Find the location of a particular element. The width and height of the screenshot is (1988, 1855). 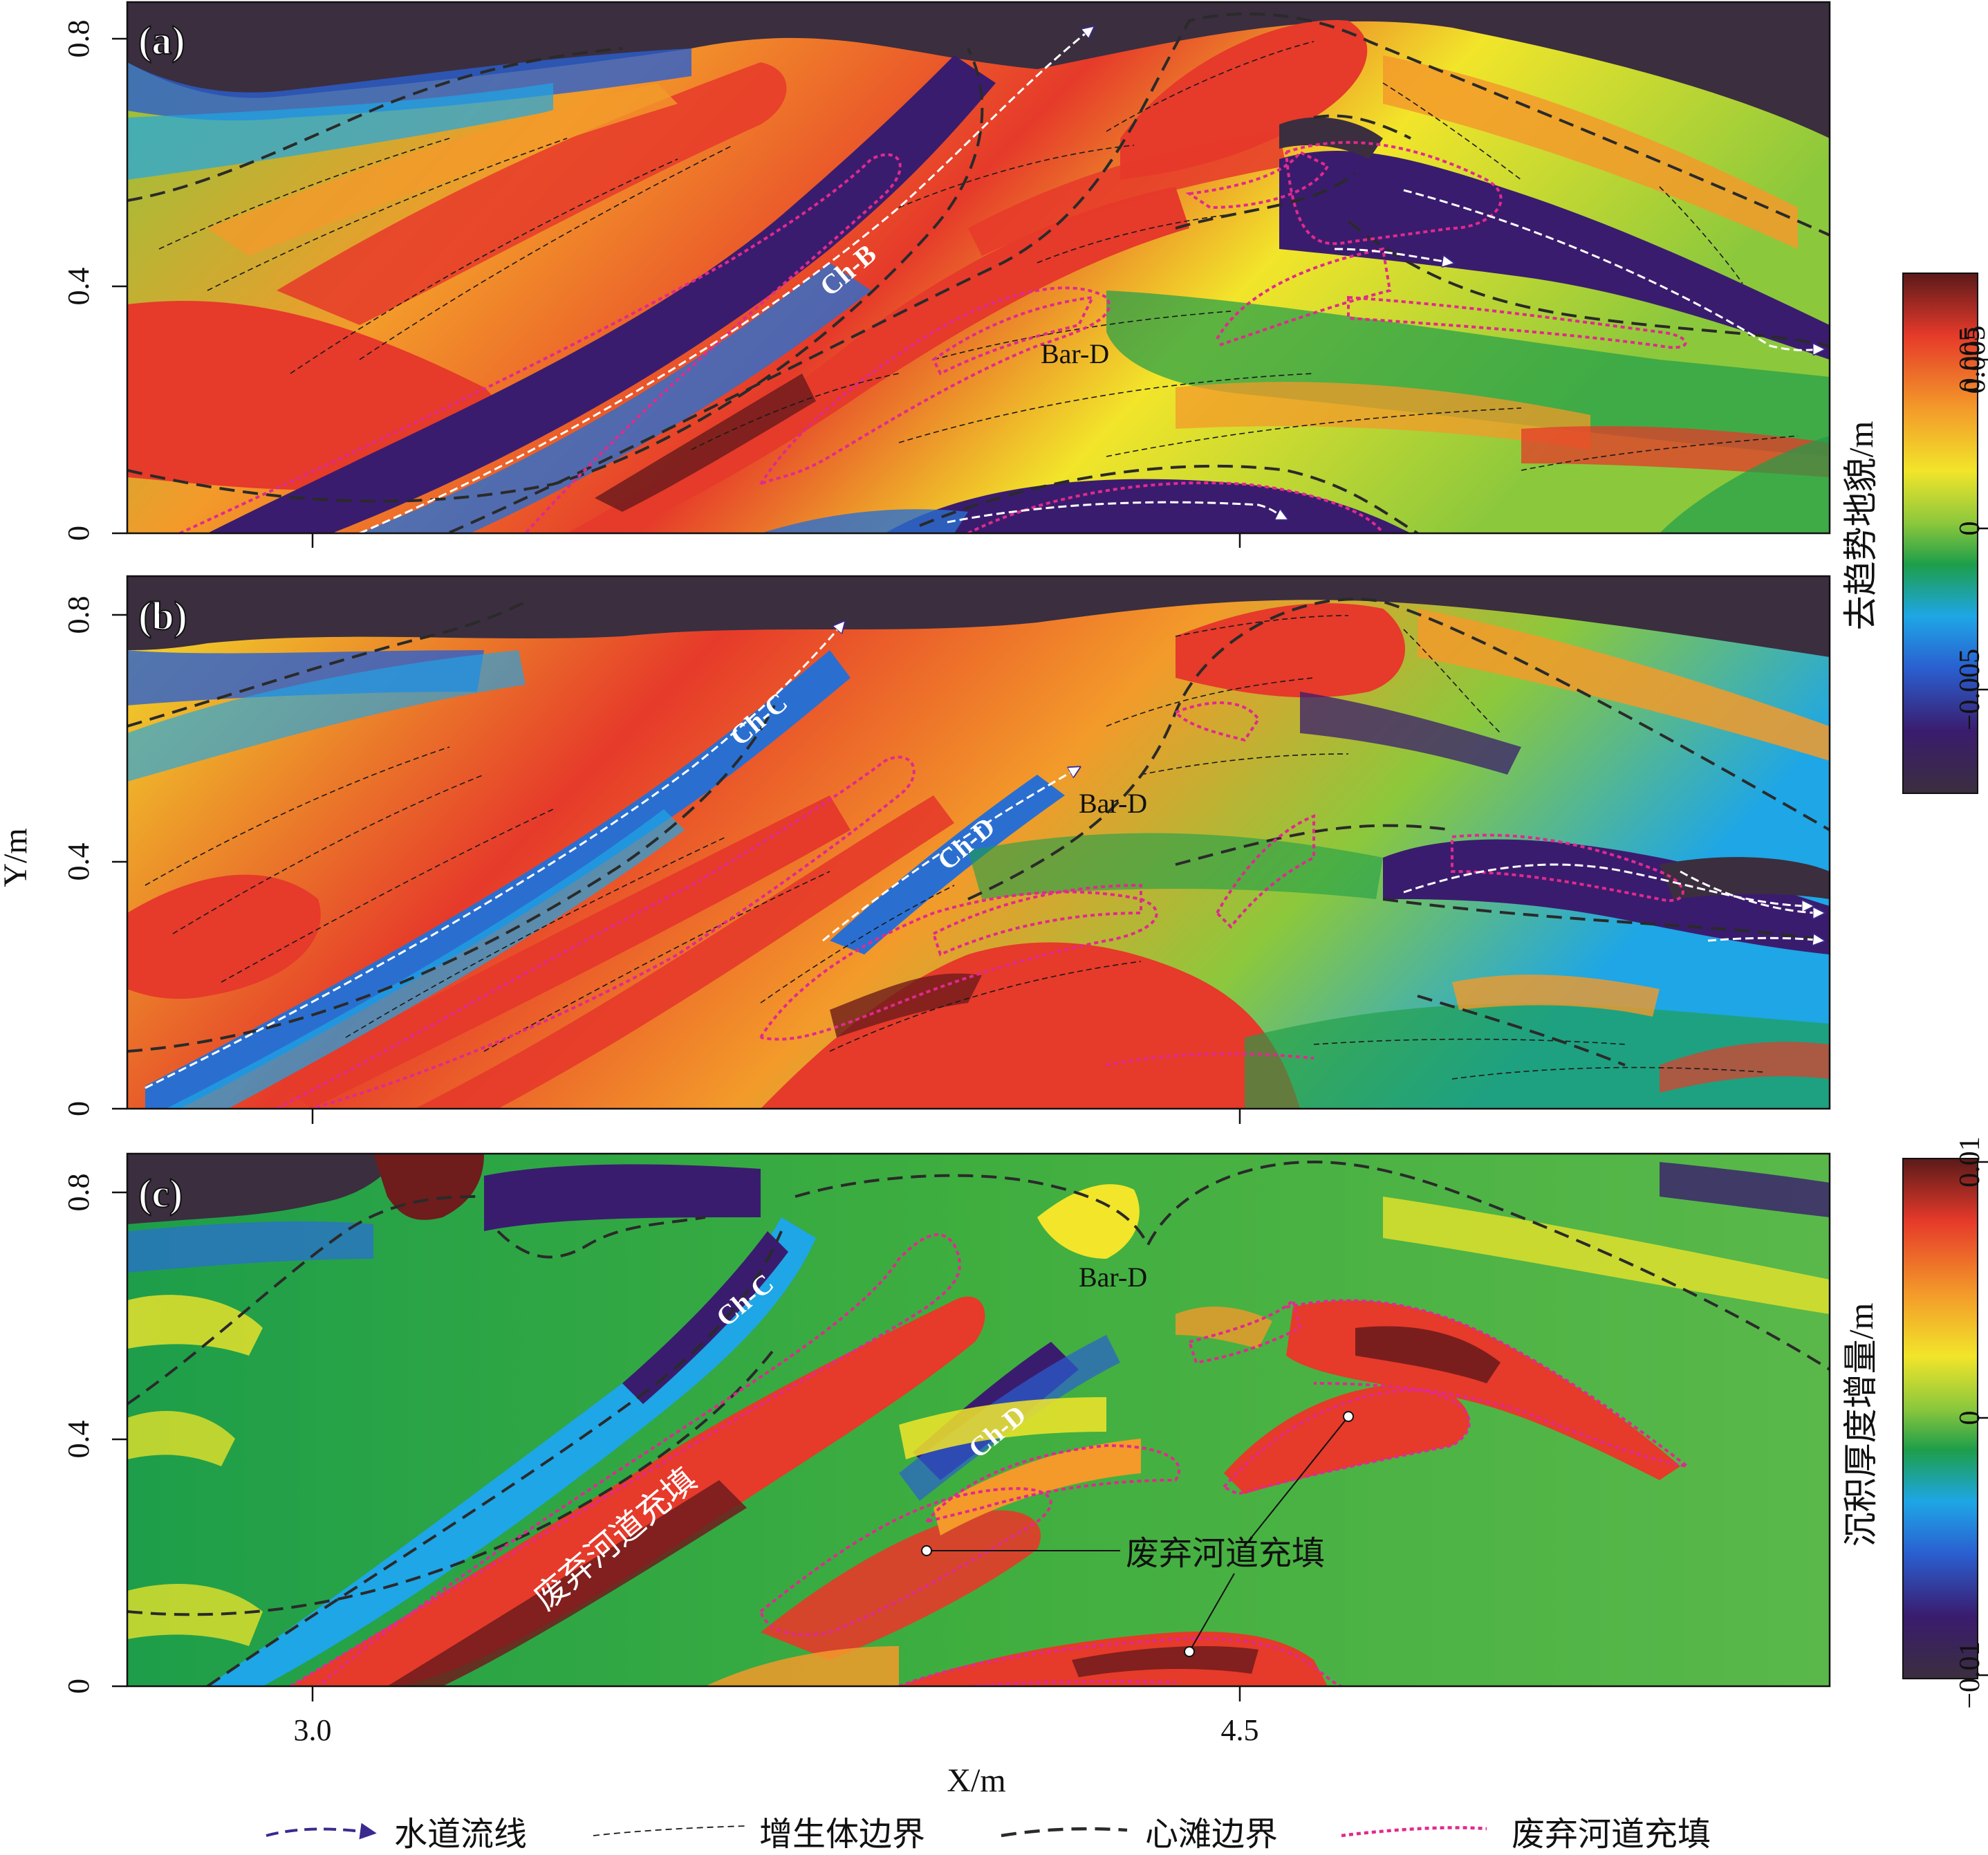

thin-dashed-line-icon is located at coordinates (670, 1830).